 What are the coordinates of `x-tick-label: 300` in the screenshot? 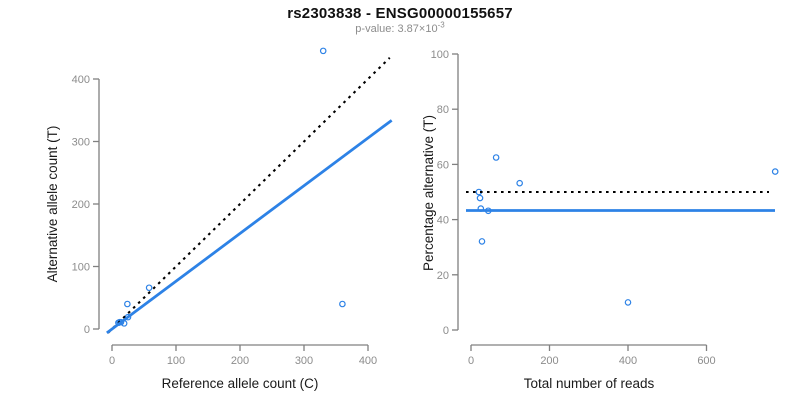 It's located at (304, 361).